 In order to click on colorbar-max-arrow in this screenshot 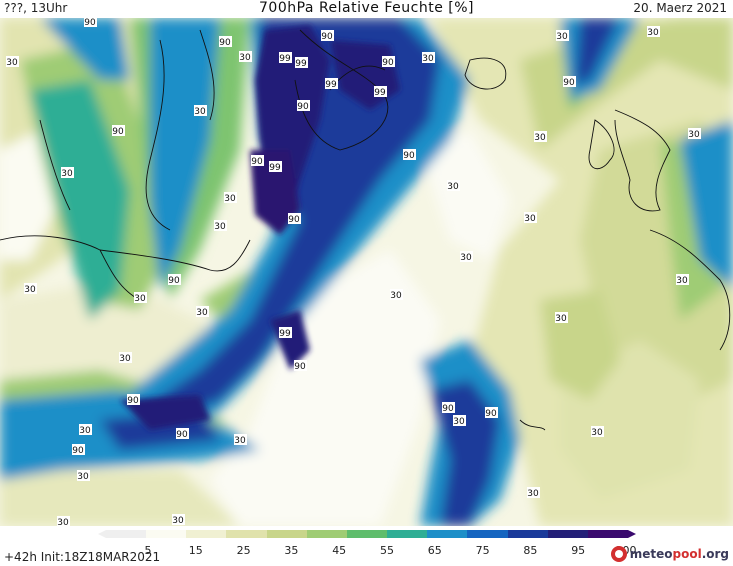, I will do `click(632, 534)`.